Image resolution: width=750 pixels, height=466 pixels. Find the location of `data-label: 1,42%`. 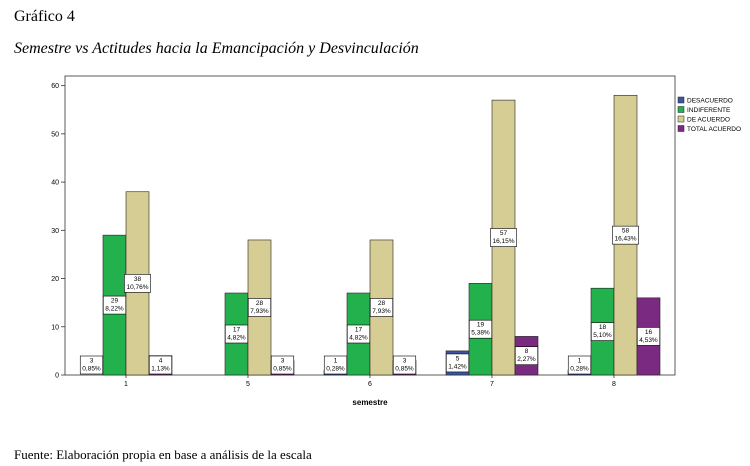

data-label: 1,42% is located at coordinates (457, 366).